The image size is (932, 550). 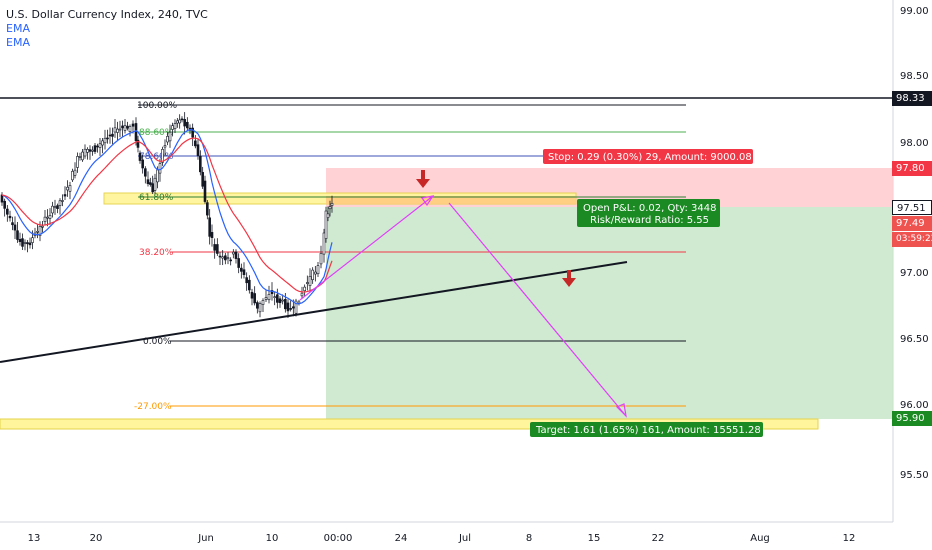 I want to click on pnl-box, so click(x=648, y=213).